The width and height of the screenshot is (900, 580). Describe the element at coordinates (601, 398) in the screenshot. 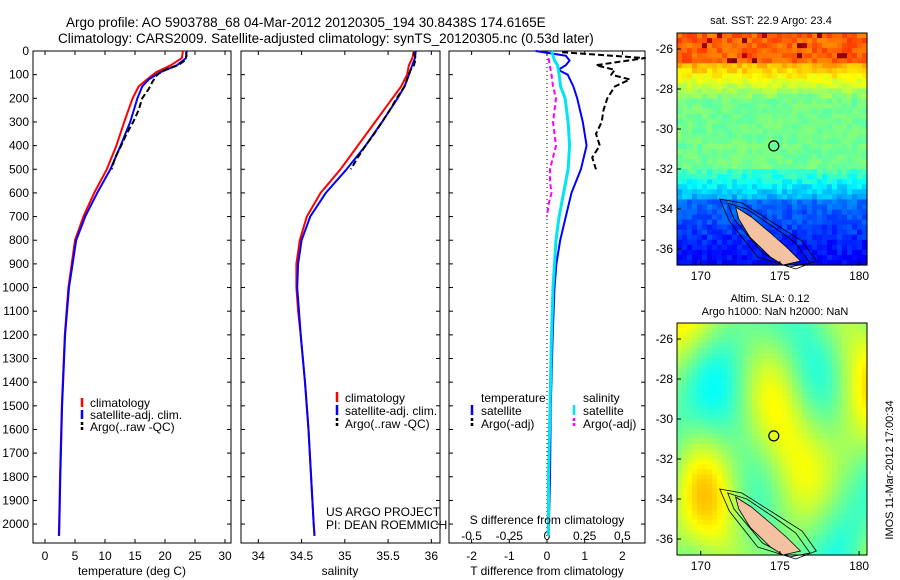

I see `legend-header-salinity: salinity` at that location.